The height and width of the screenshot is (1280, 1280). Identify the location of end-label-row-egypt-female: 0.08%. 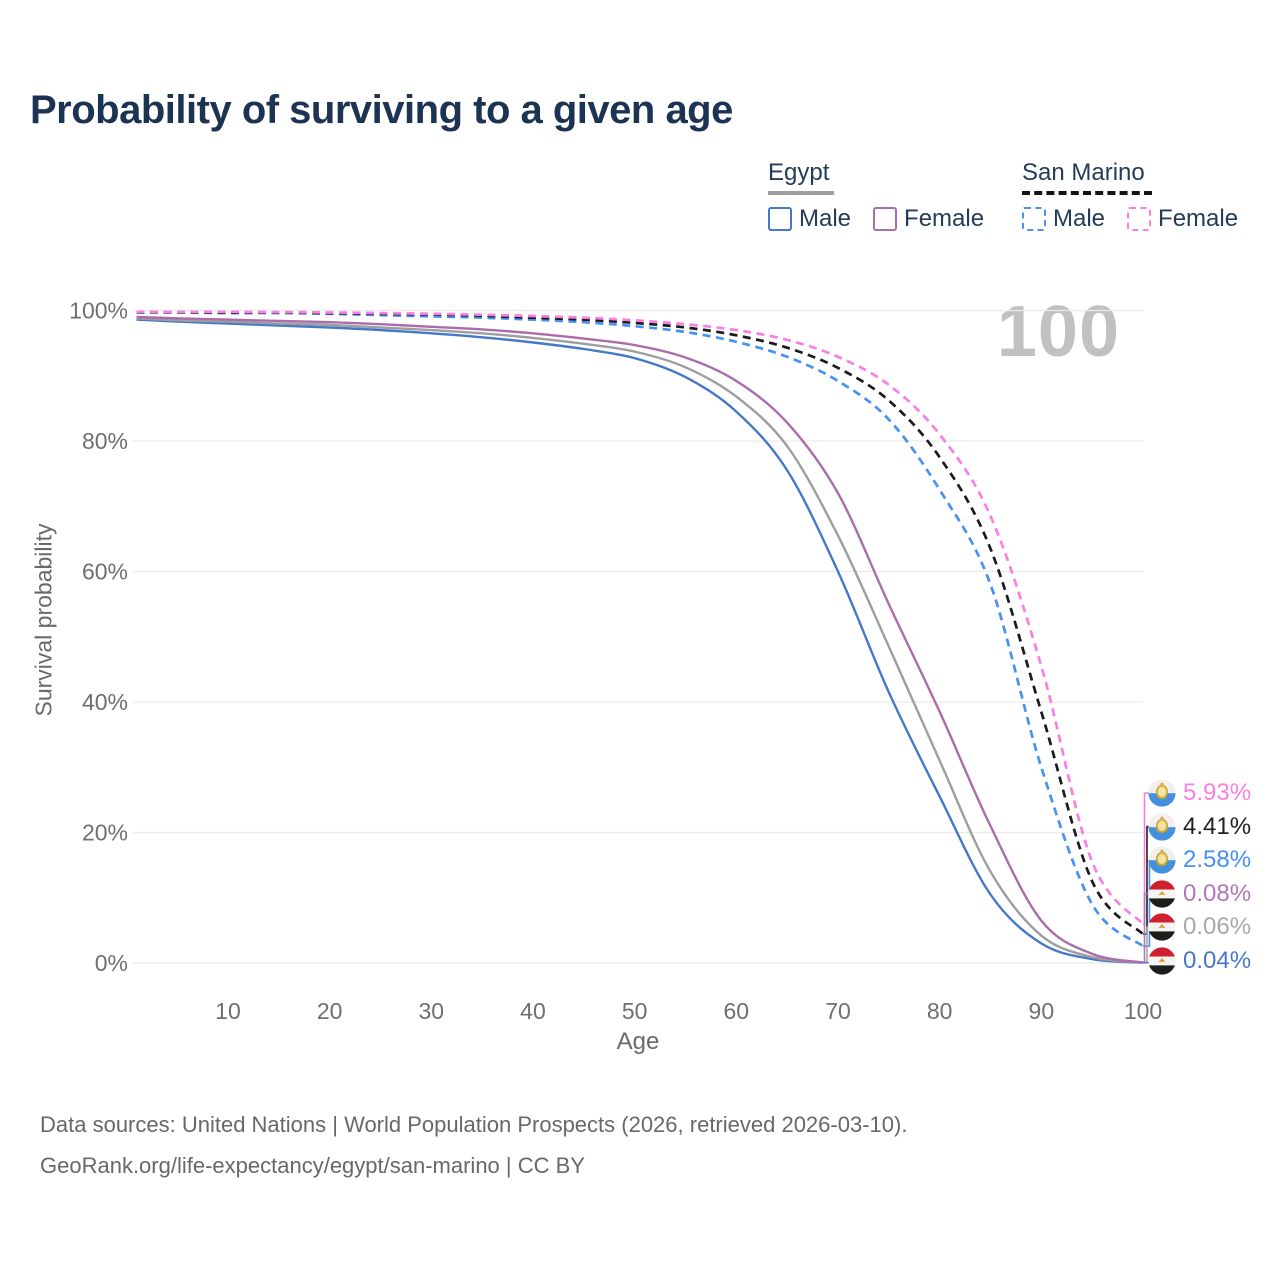
(1200, 893).